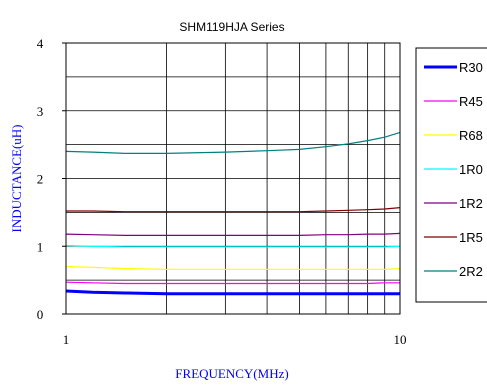 This screenshot has width=487, height=392. I want to click on legend-box, so click(451, 175).